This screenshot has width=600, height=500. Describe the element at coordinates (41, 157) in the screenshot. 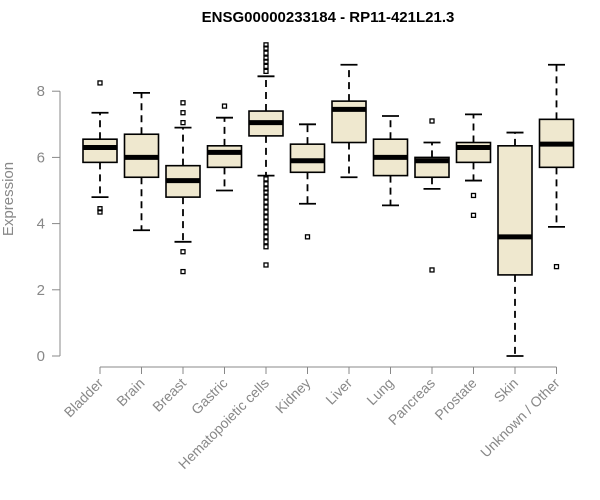

I see `y-tick-label: 6` at that location.